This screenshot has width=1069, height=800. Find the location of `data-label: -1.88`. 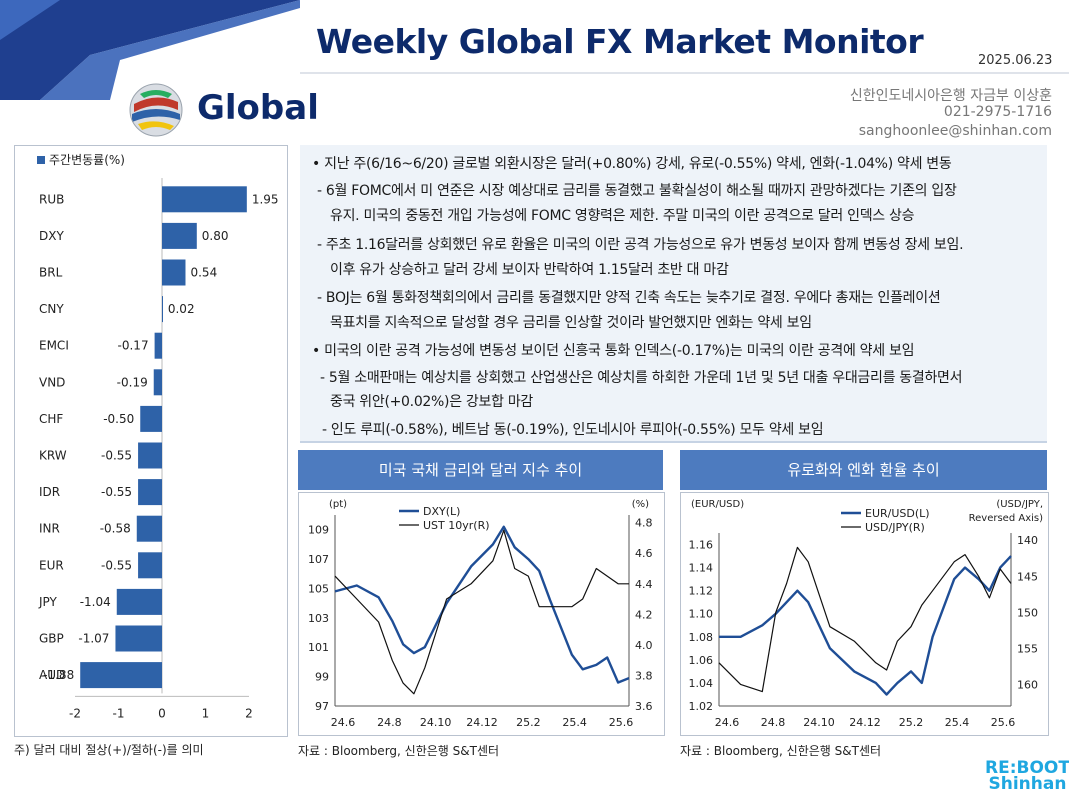

data-label: -1.88 is located at coordinates (58, 675).